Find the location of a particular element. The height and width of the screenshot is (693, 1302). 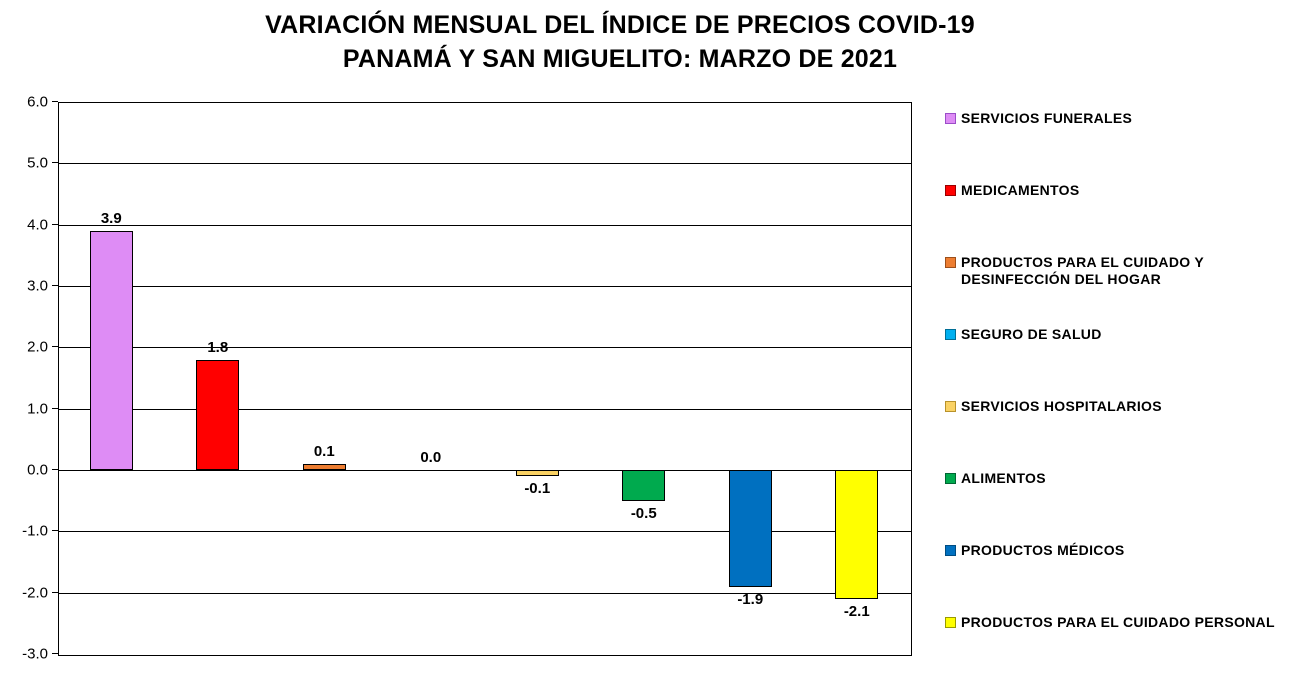

y-axis-tick-label: 2.0 is located at coordinates (37, 347).